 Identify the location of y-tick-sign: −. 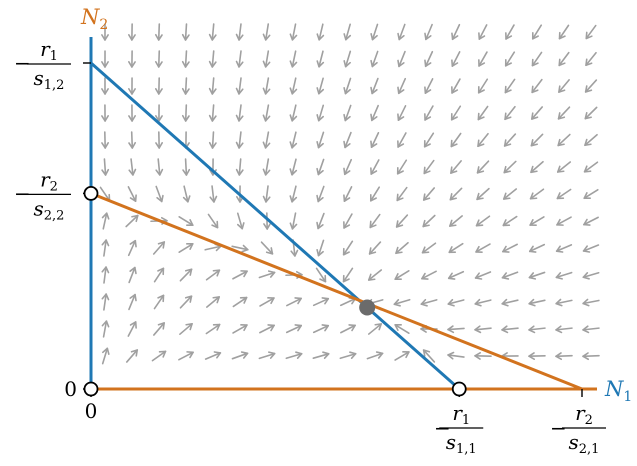
(22, 193).